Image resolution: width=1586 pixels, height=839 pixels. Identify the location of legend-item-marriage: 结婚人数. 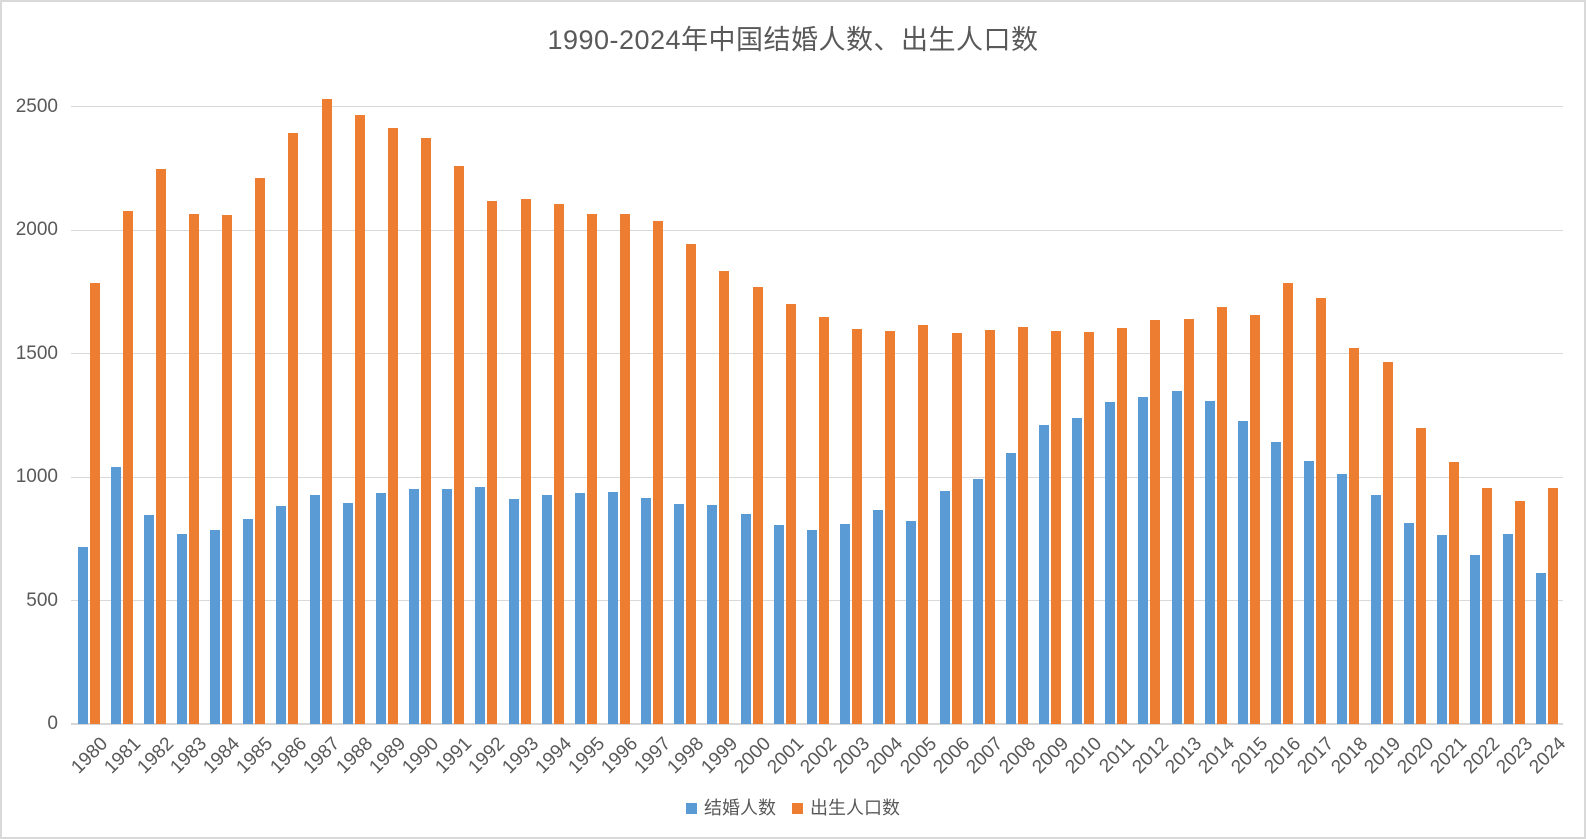
(731, 808).